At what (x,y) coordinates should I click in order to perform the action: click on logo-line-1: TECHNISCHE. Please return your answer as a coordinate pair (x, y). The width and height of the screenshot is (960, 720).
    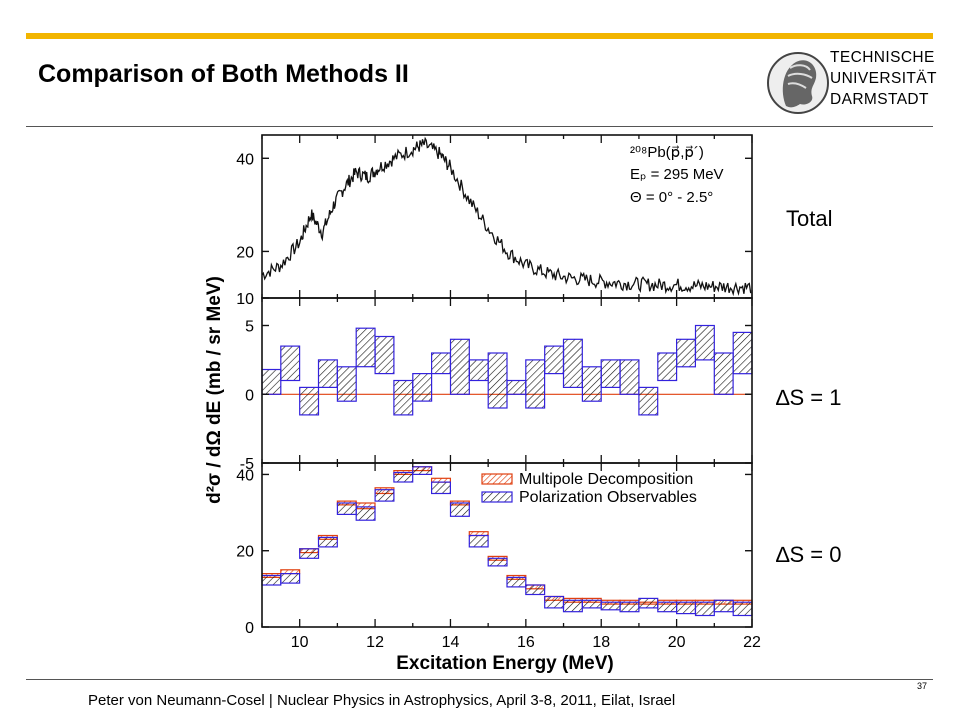
    Looking at the image, I should click on (882, 57).